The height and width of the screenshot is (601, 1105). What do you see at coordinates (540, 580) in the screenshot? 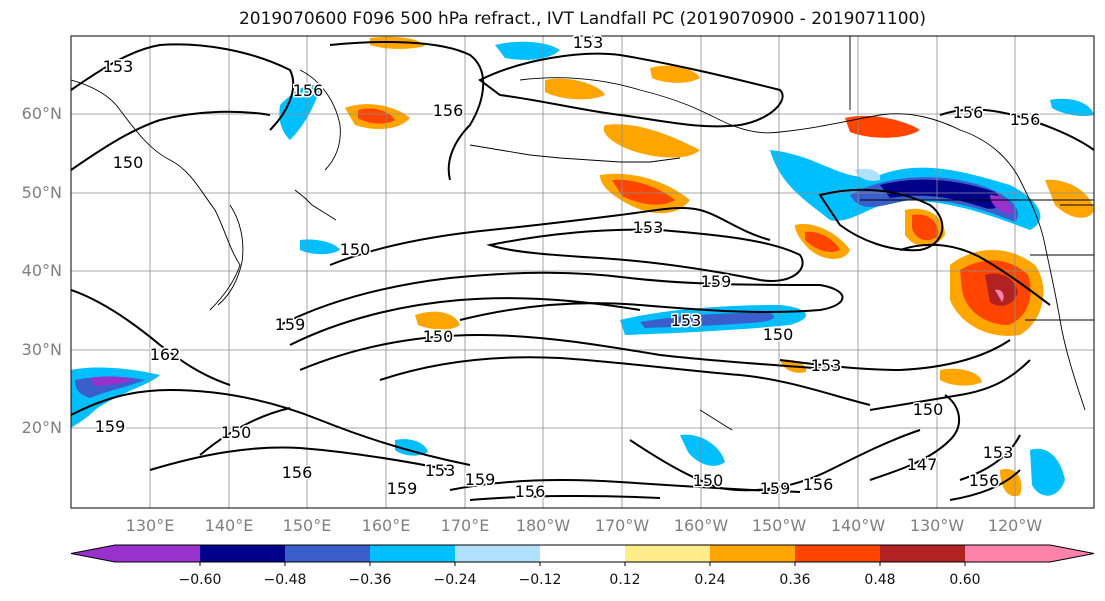
I see `colorbar-tick-label: −0.12` at bounding box center [540, 580].